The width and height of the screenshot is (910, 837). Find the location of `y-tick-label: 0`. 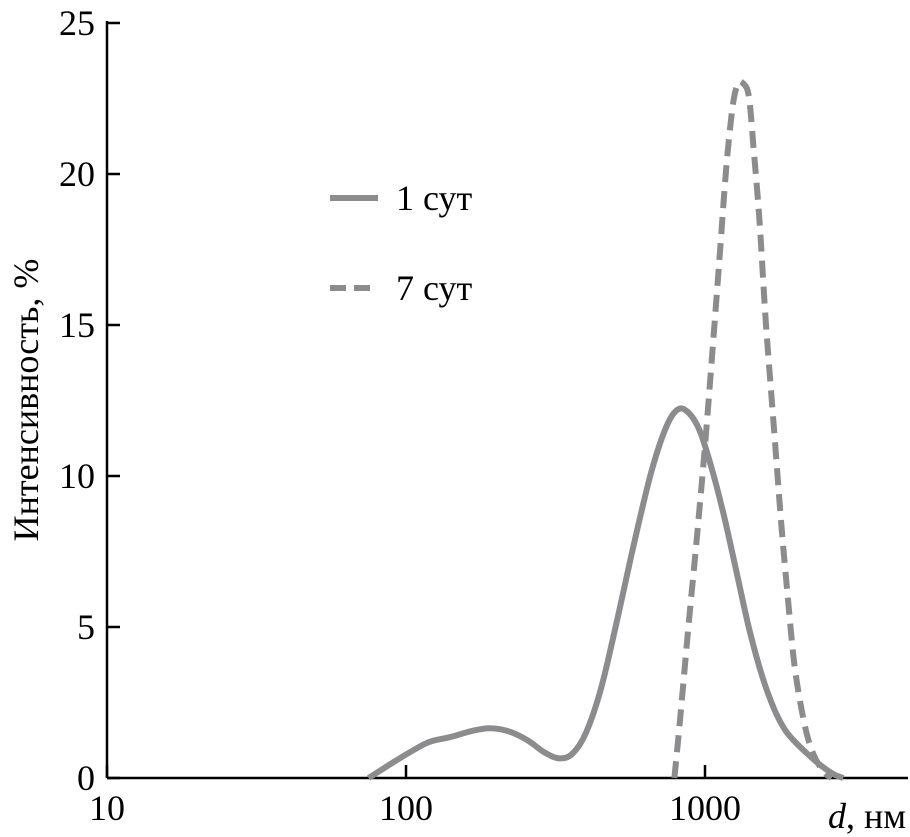

y-tick-label: 0 is located at coordinates (86, 778).